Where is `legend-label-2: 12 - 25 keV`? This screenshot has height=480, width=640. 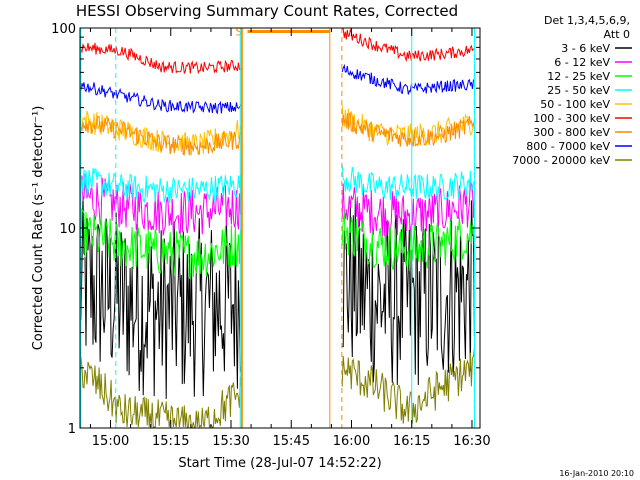 legend-label-2: 12 - 25 keV is located at coordinates (578, 76).